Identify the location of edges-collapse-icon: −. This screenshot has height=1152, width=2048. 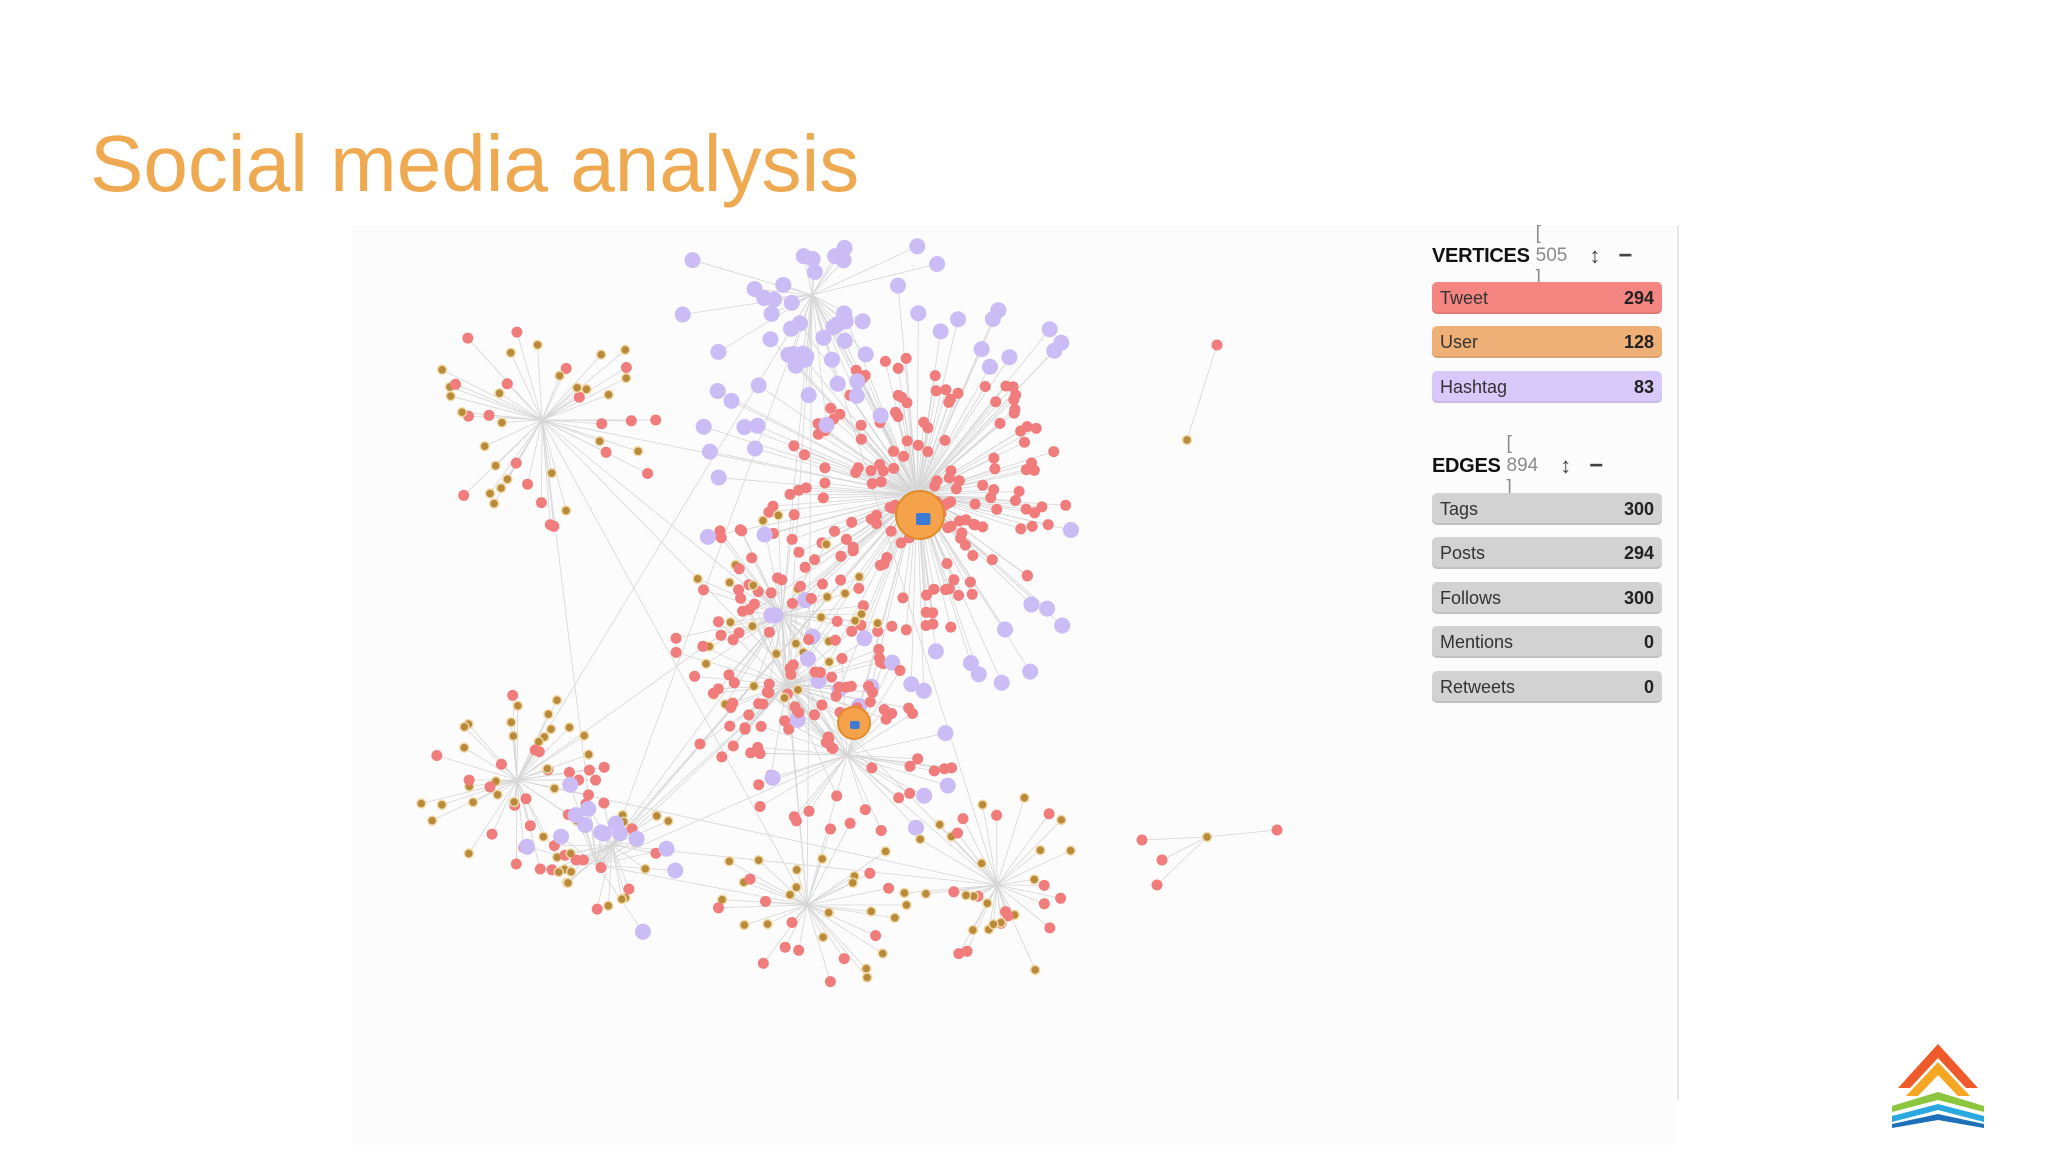
(1596, 465).